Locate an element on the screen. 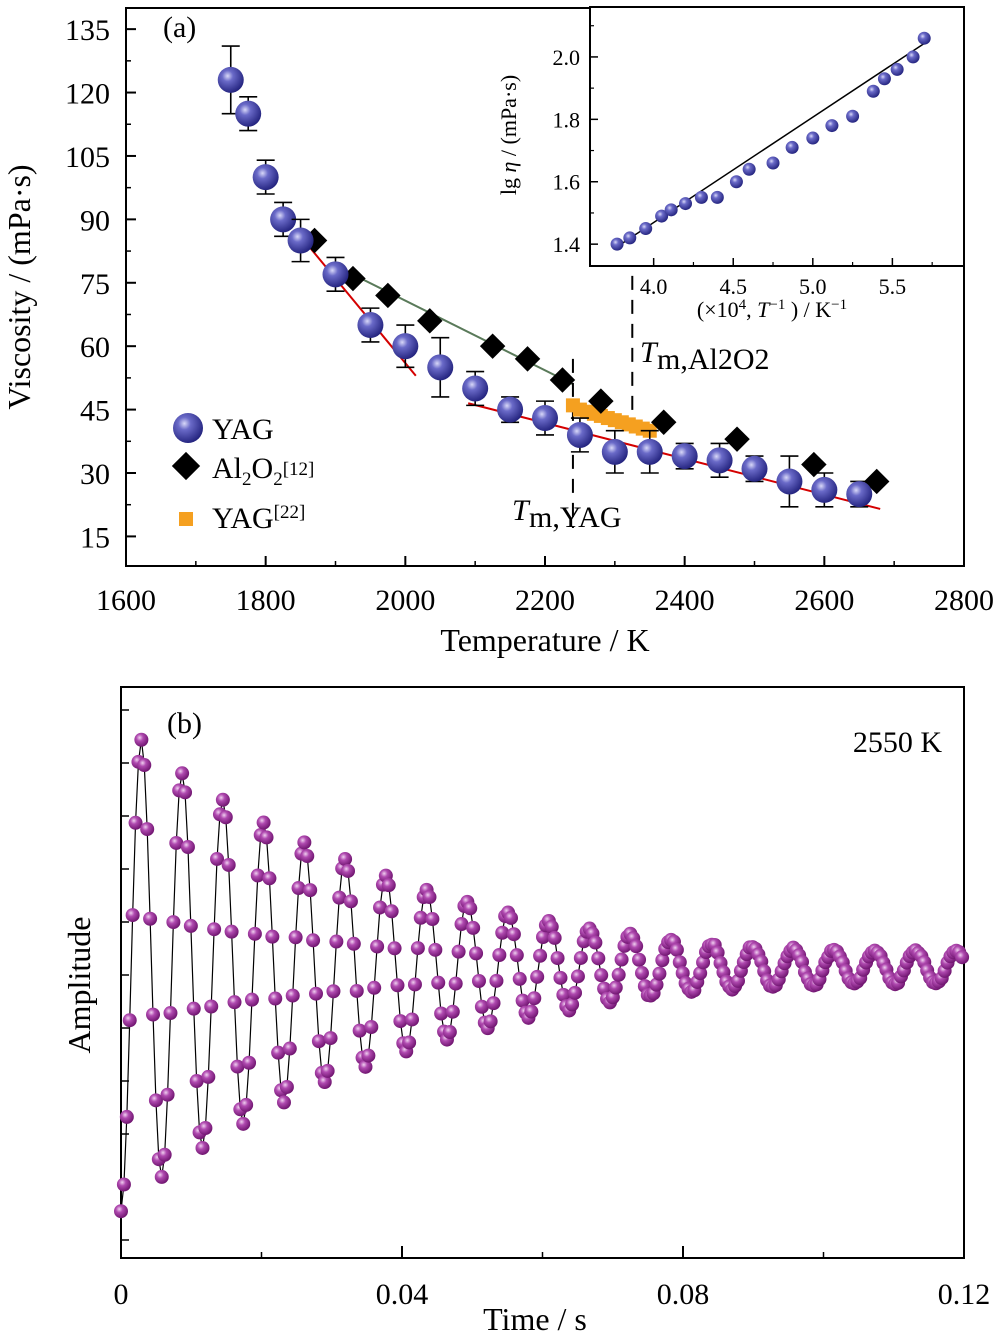 The image size is (1000, 1337). inset-x-tick-label: 4.0 is located at coordinates (654, 286).